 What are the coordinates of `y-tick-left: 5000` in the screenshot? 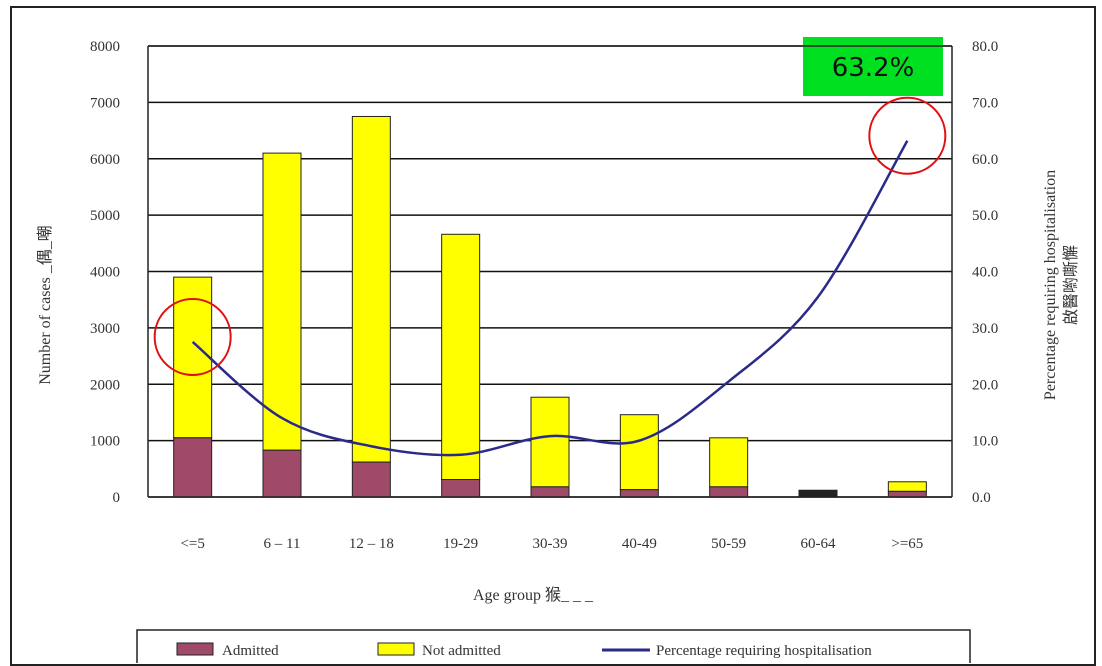 It's located at (105, 216).